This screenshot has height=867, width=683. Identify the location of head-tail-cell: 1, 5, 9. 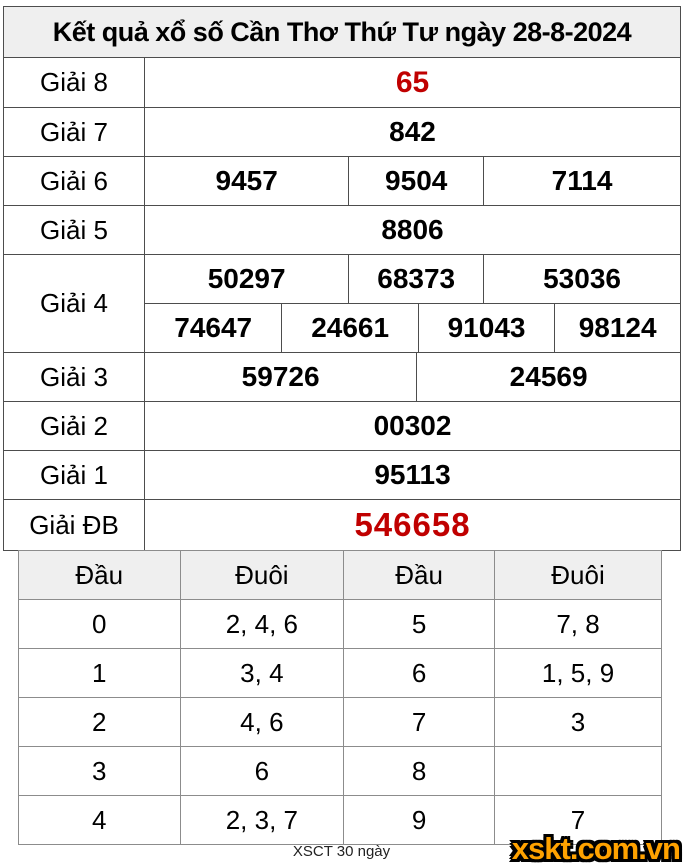
(577, 673).